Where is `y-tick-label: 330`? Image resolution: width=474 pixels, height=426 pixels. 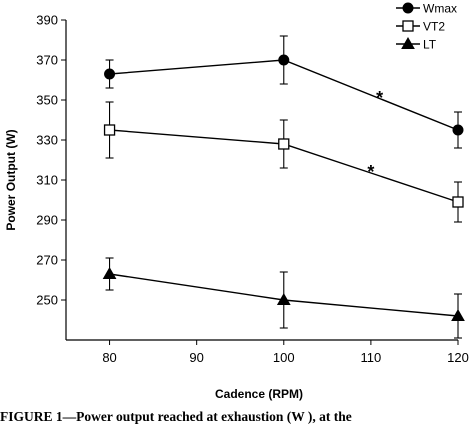
y-tick-label: 330 is located at coordinates (47, 140).